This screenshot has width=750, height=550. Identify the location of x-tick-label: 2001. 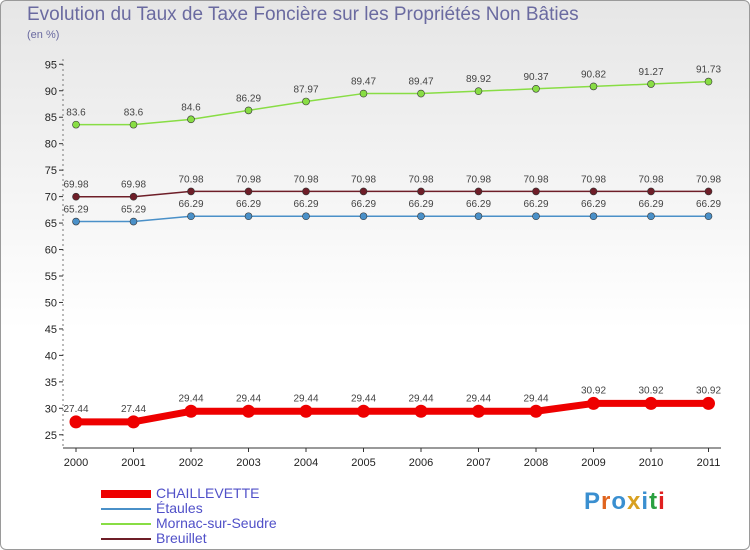
(133, 463).